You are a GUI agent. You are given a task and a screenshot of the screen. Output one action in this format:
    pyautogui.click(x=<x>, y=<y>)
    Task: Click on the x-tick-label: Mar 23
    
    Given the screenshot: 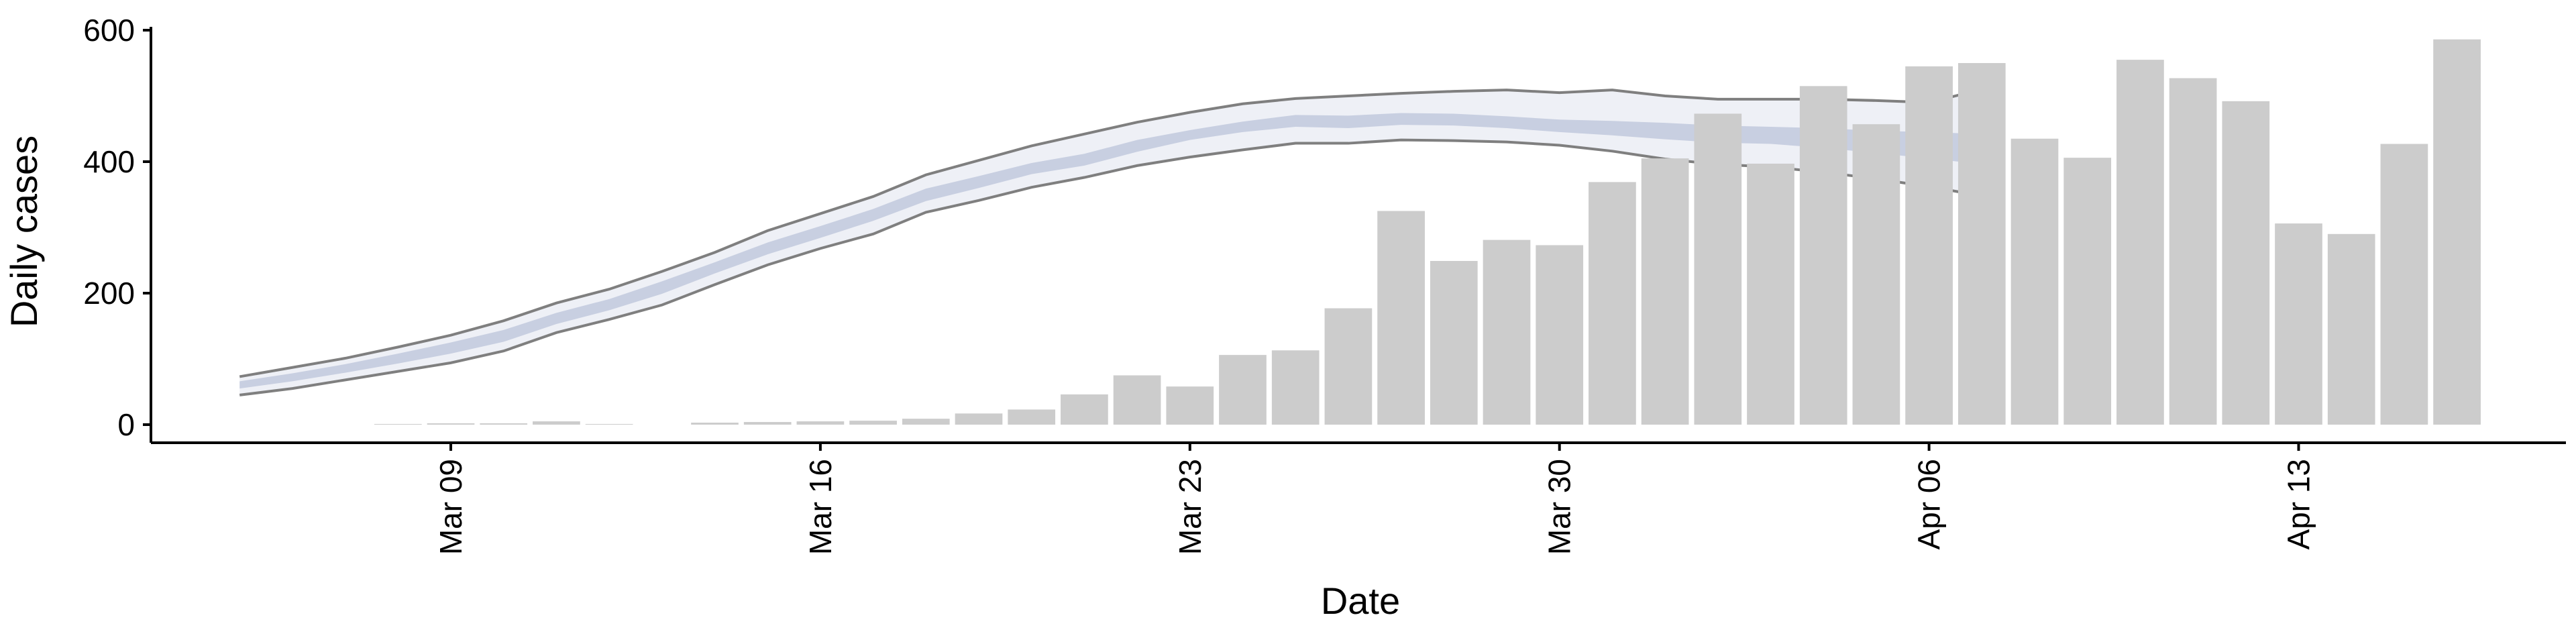 What is the action you would take?
    pyautogui.click(x=1190, y=507)
    